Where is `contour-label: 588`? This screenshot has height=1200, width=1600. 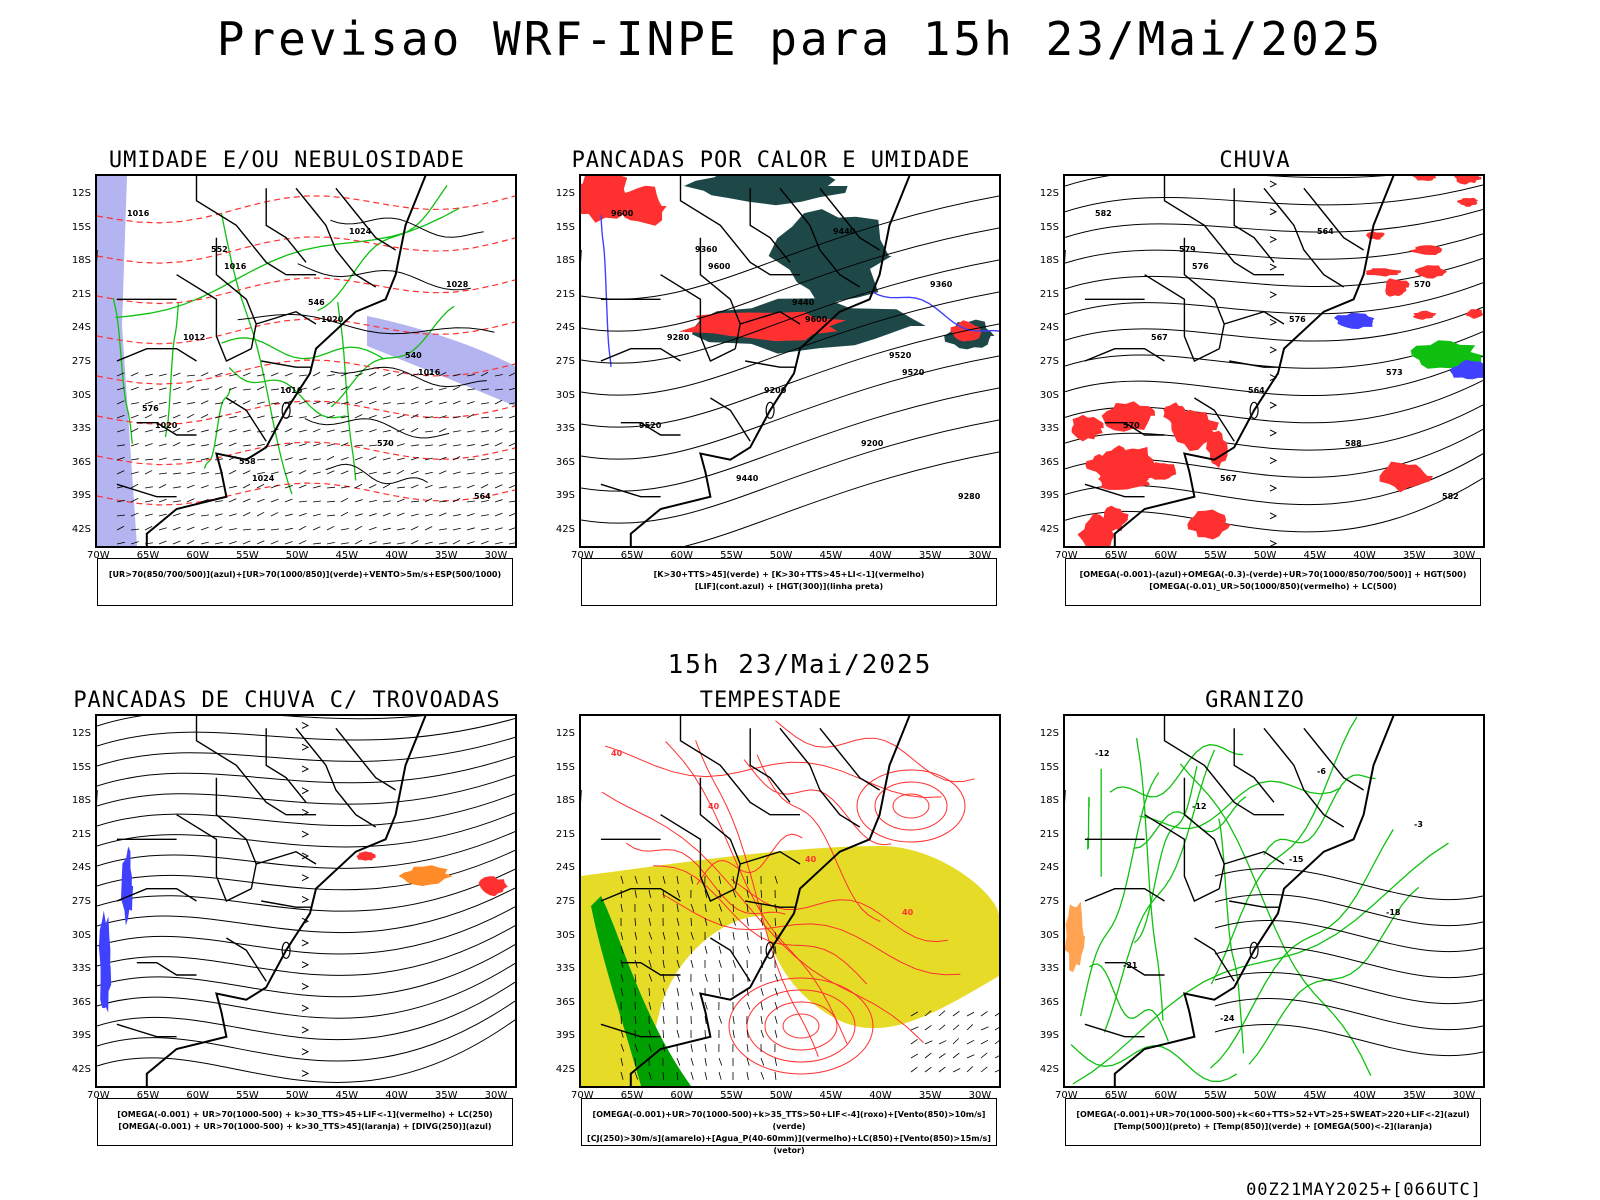
contour-label: 588 is located at coordinates (1353, 443).